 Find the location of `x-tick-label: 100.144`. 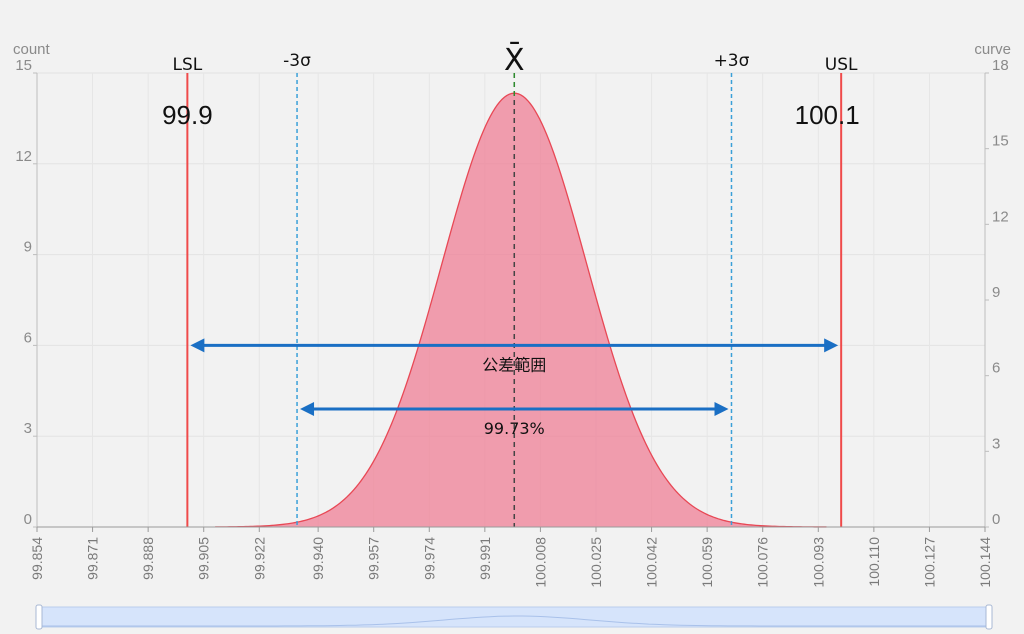

x-tick-label: 100.144 is located at coordinates (985, 562).